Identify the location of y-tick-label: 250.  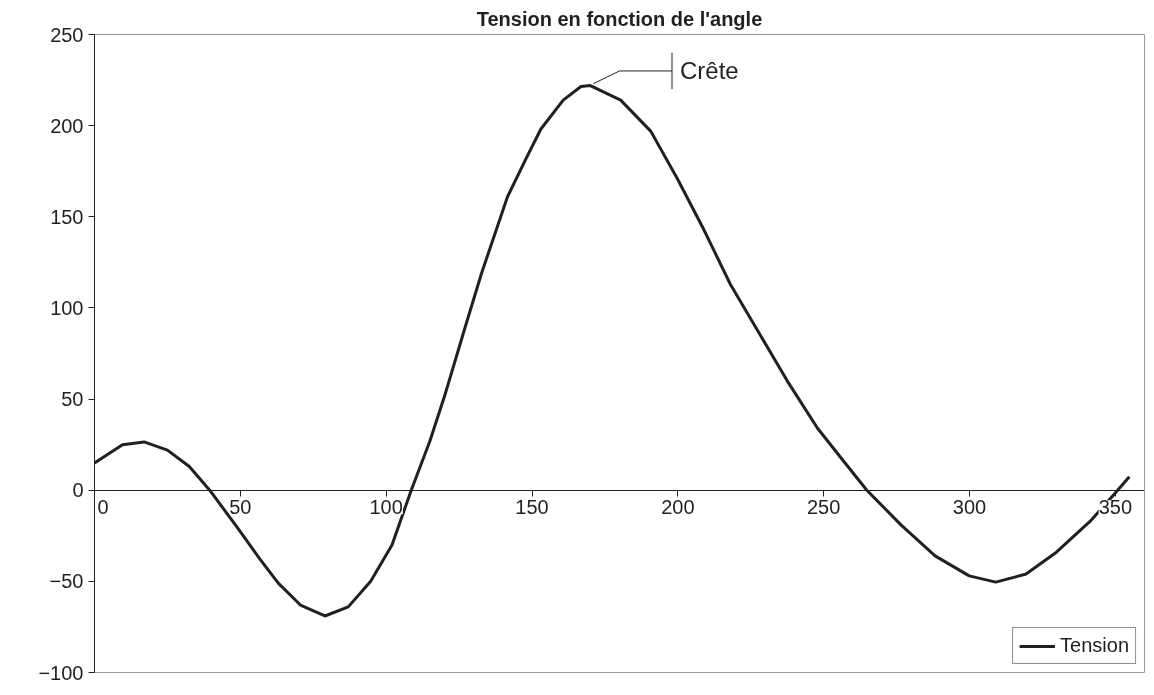
(67, 34).